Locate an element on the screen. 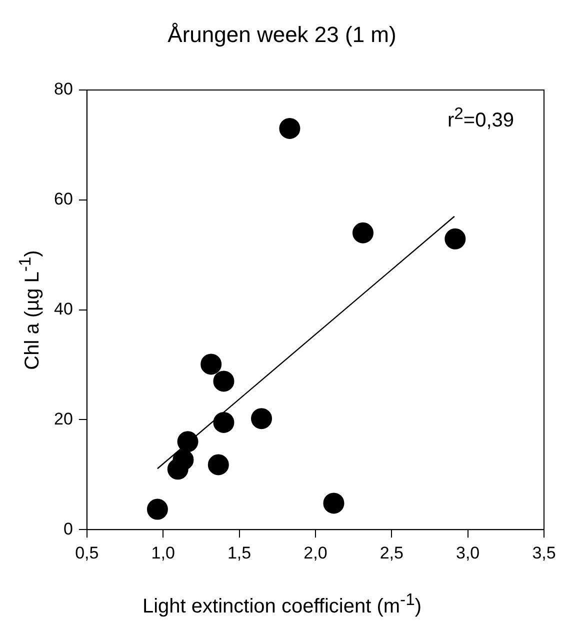 This screenshot has height=630, width=564. chart-title: Årungen week 23 (1 m) is located at coordinates (282, 35).